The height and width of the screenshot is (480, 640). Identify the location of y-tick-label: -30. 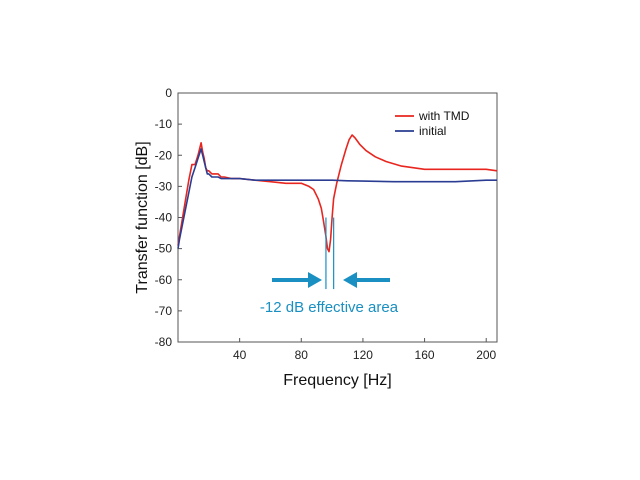
(164, 186).